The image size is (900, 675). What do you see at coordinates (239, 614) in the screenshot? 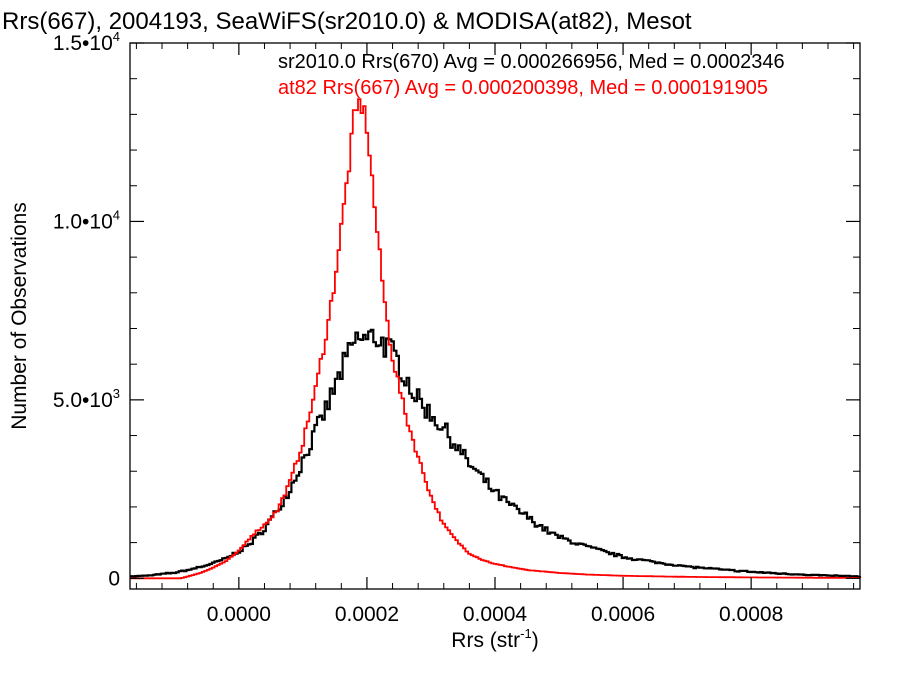
I see `x-tick-label: 0.0000` at bounding box center [239, 614].